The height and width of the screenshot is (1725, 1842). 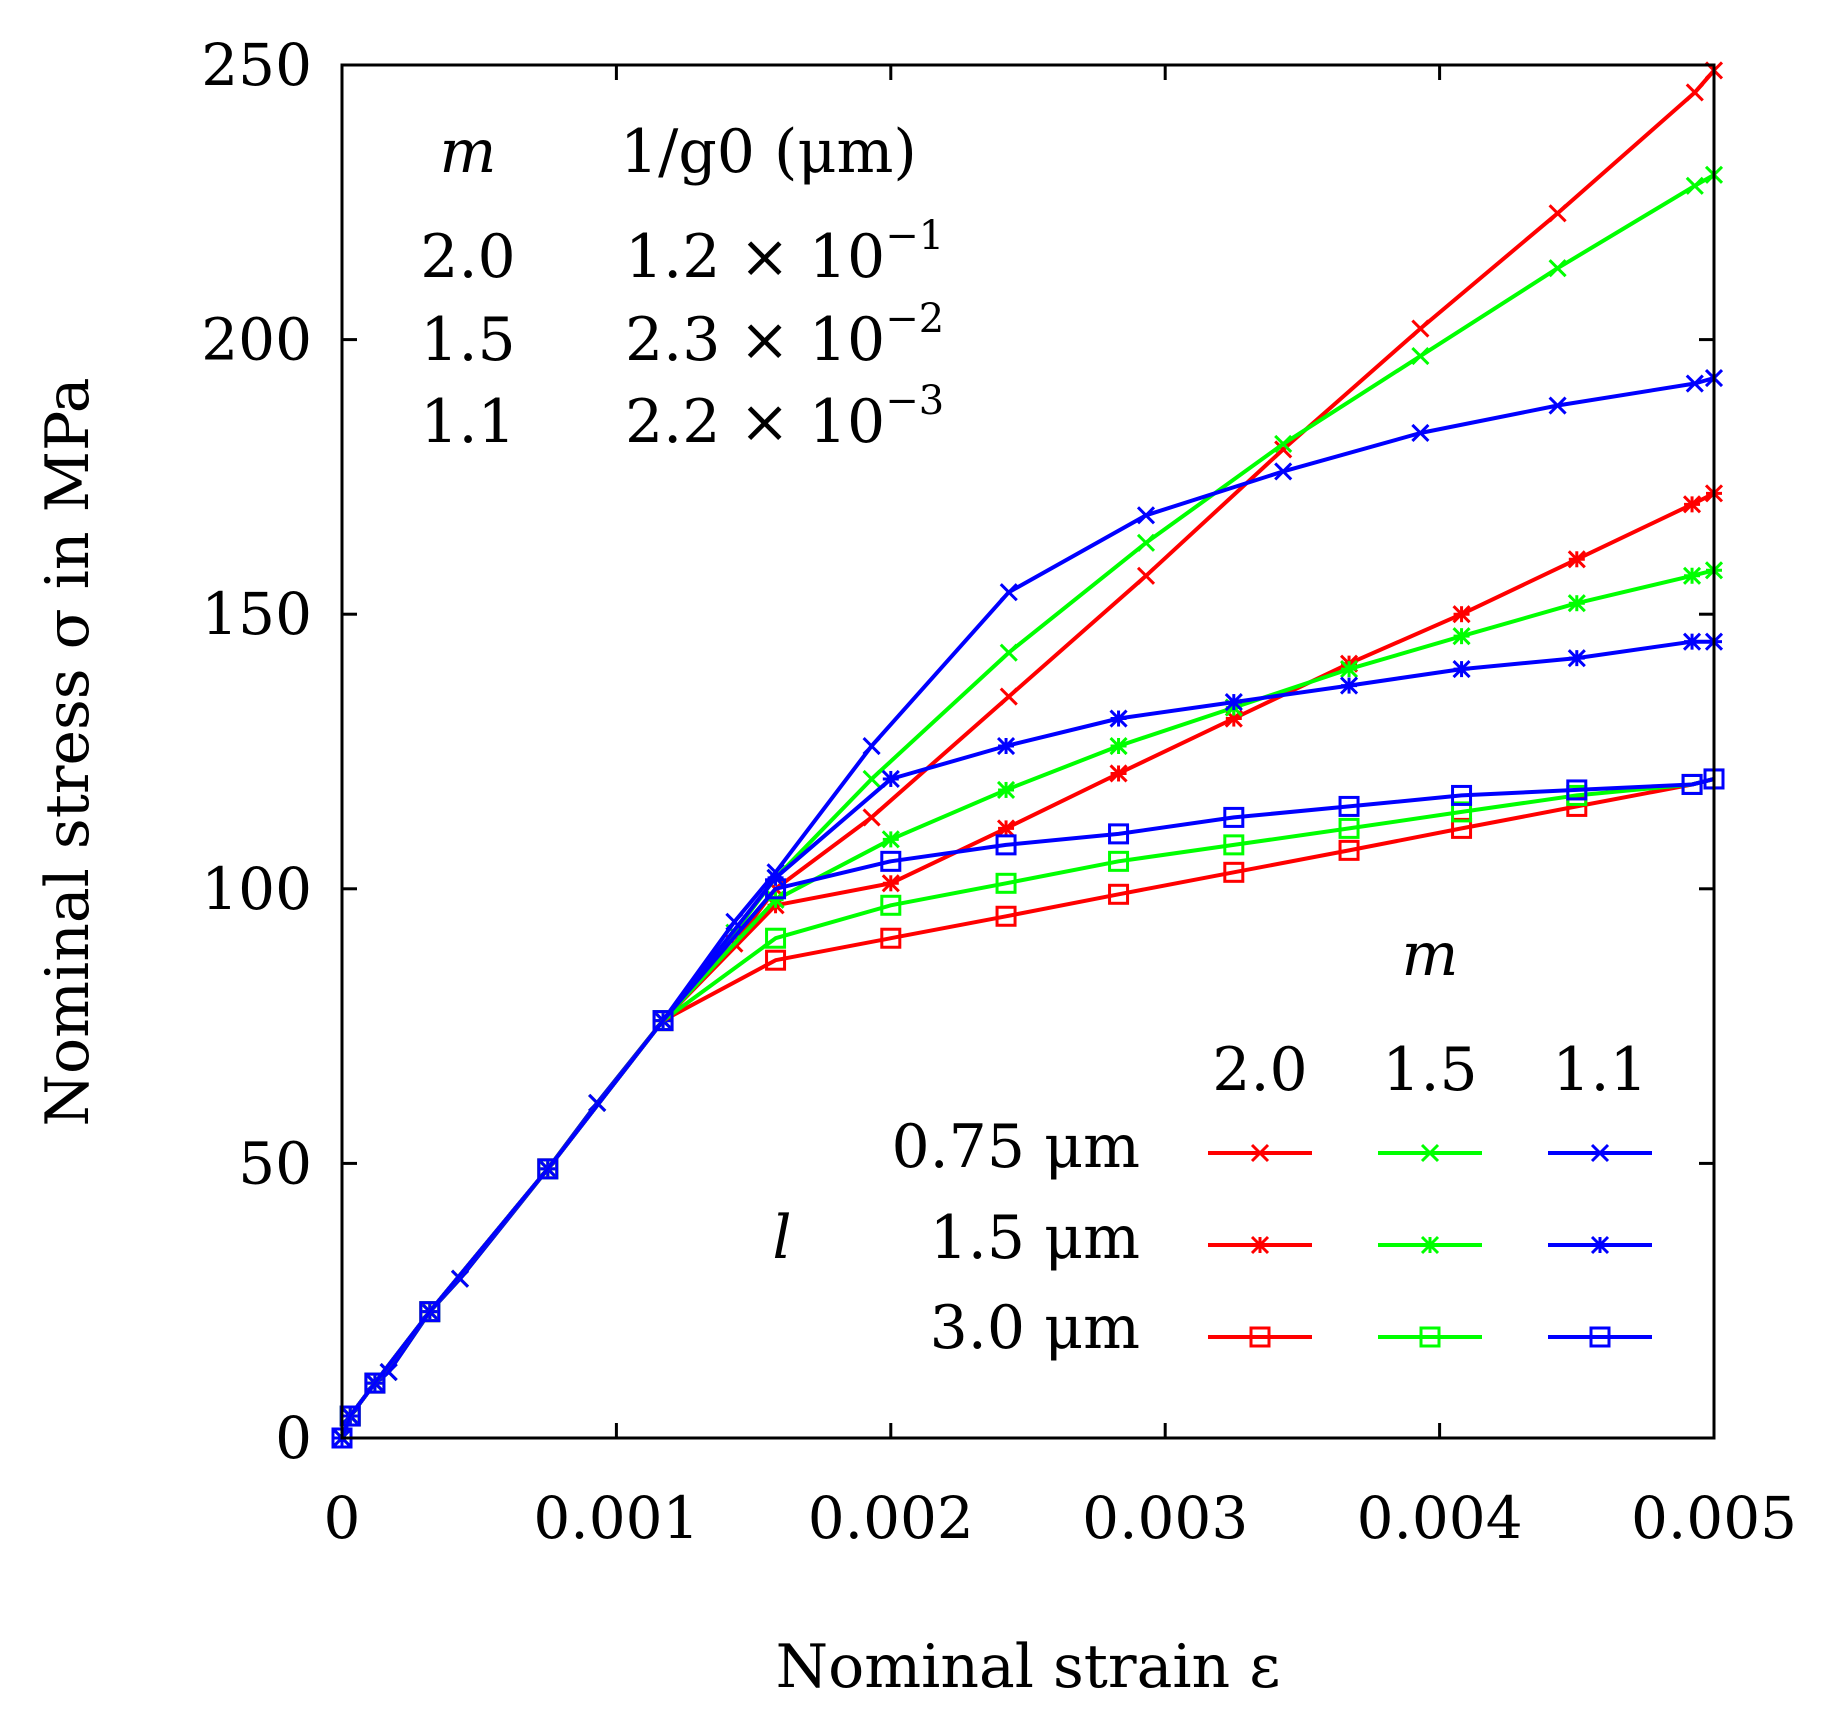 I want to click on x-tick-label-4: 0.004, so click(x=1440, y=1518).